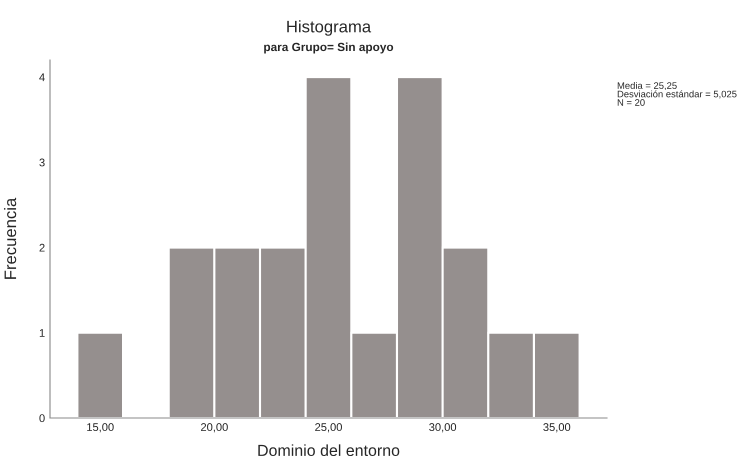  I want to click on y-tick-label: 2, so click(42, 248).